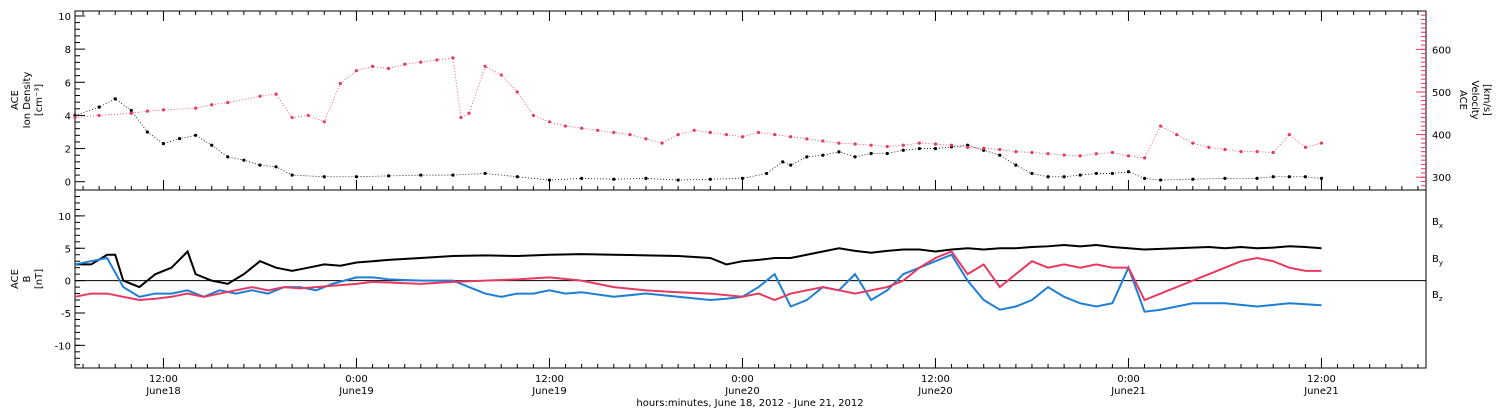 This screenshot has width=1500, height=410. What do you see at coordinates (27, 100) in the screenshot?
I see `top-left-ylabel-line2: Ion Density` at bounding box center [27, 100].